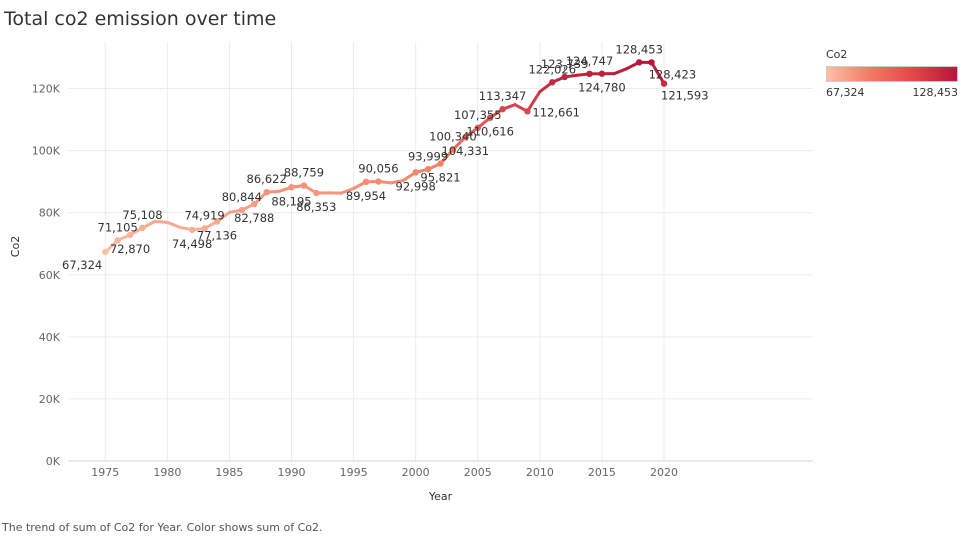 This screenshot has height=537, width=962. What do you see at coordinates (639, 49) in the screenshot?
I see `data-label: 128,453` at bounding box center [639, 49].